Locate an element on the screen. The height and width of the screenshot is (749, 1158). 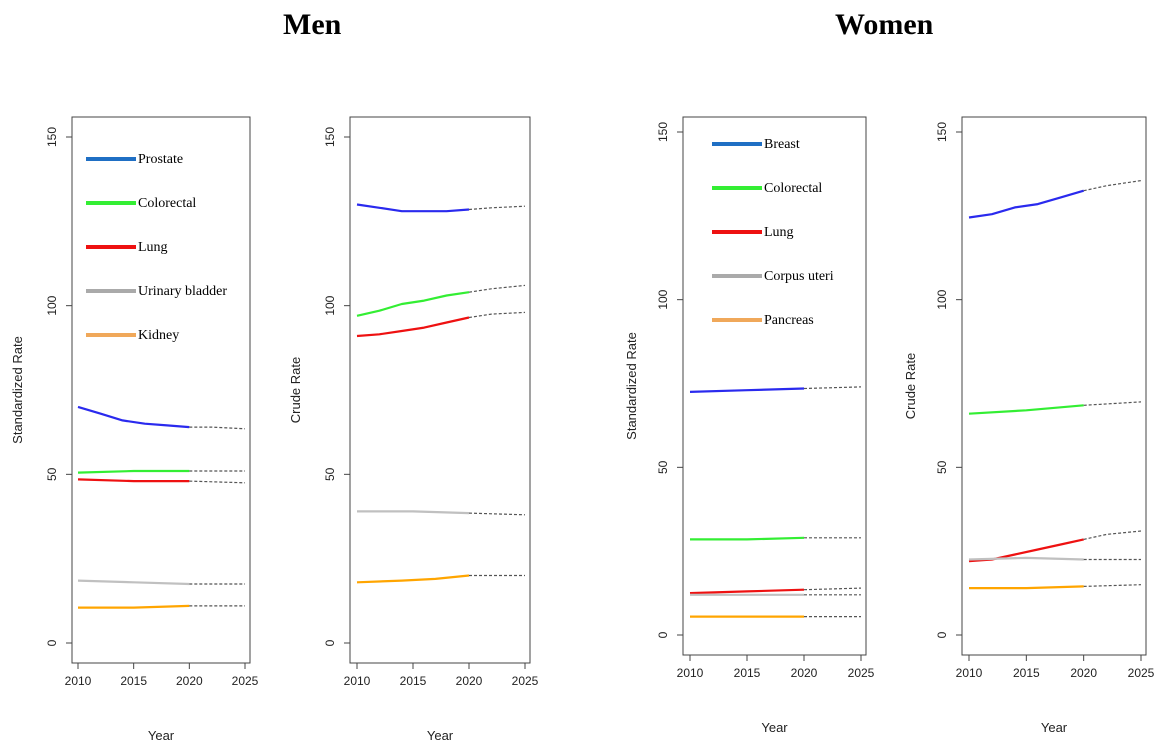
legend-label: Pancreas is located at coordinates (789, 320).